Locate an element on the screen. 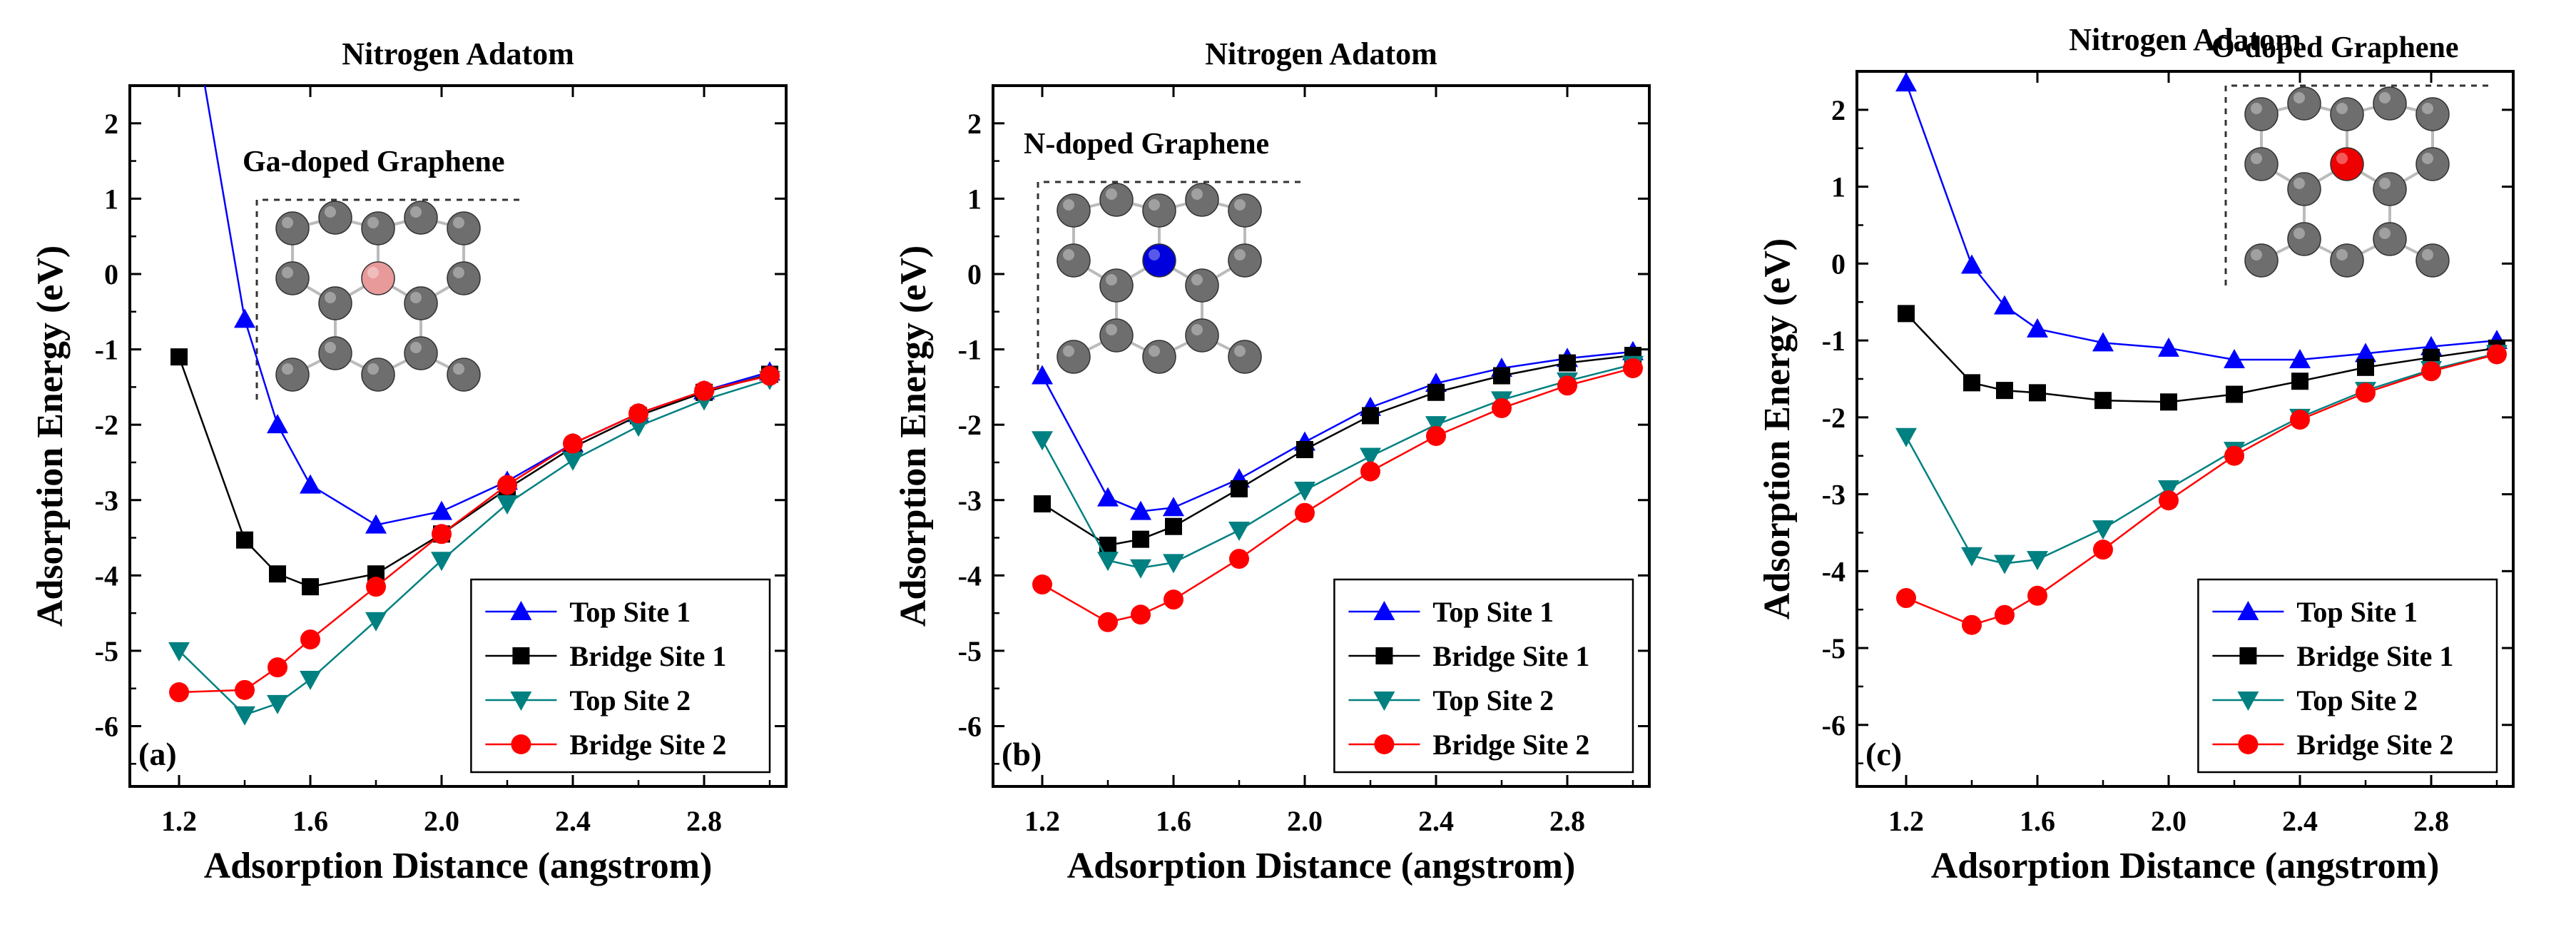 This screenshot has height=942, width=2576. x-tick-label: 2.8 is located at coordinates (1567, 821).